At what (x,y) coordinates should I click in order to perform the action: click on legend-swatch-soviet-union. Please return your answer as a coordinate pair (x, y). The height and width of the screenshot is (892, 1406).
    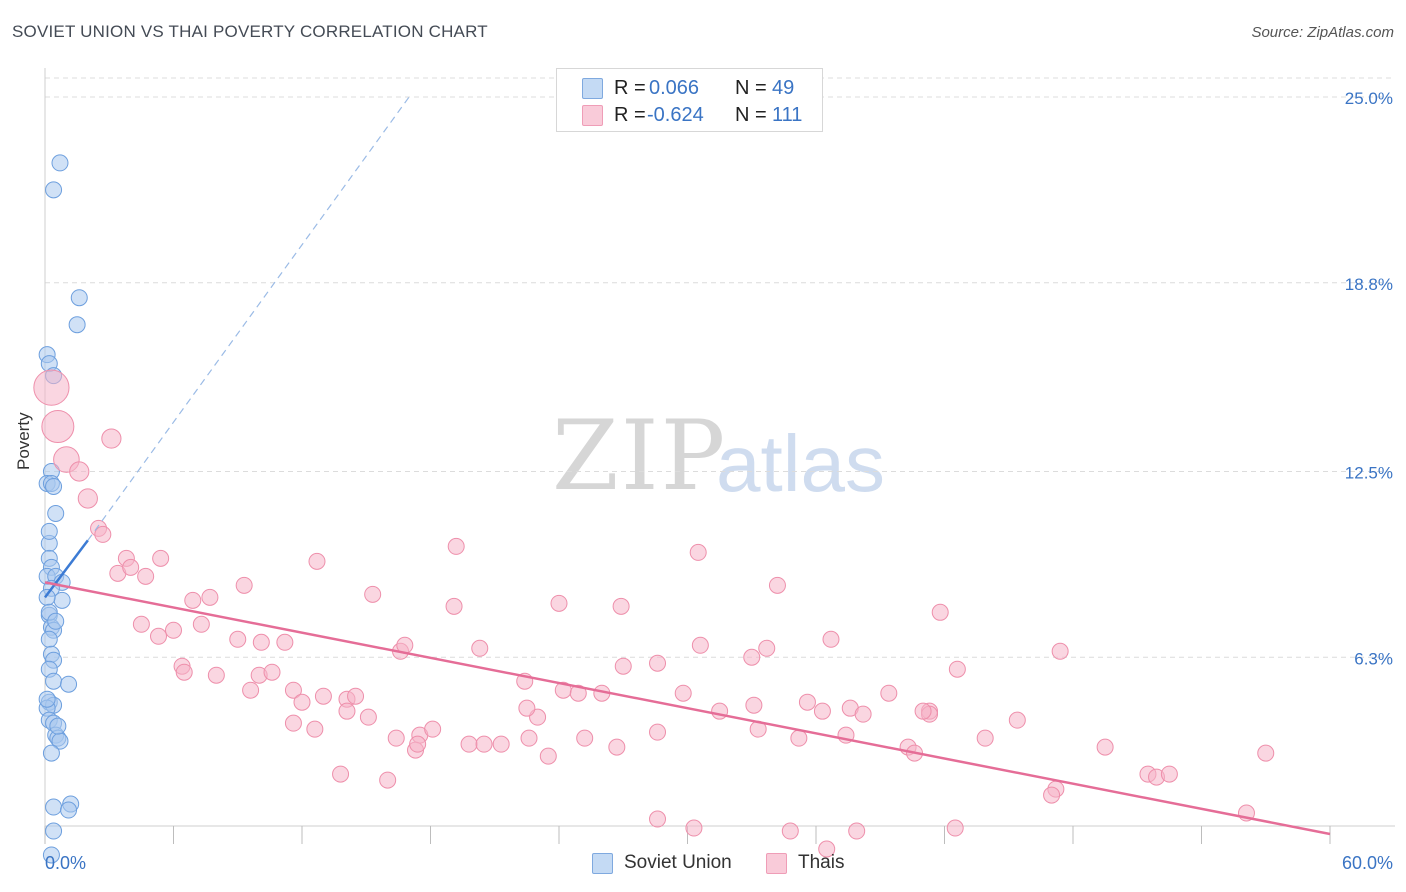
    Looking at the image, I should click on (602, 863).